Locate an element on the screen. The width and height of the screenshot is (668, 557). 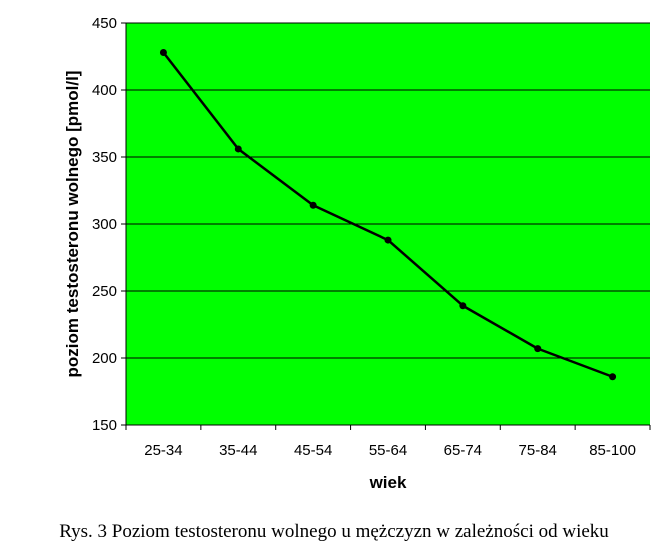
x-tick-label: 85-100 is located at coordinates (612, 450).